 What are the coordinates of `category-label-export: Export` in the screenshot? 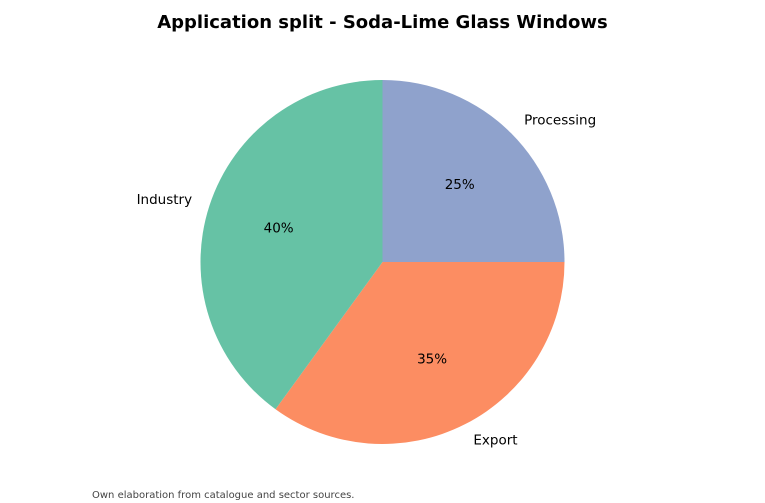 It's located at (495, 440).